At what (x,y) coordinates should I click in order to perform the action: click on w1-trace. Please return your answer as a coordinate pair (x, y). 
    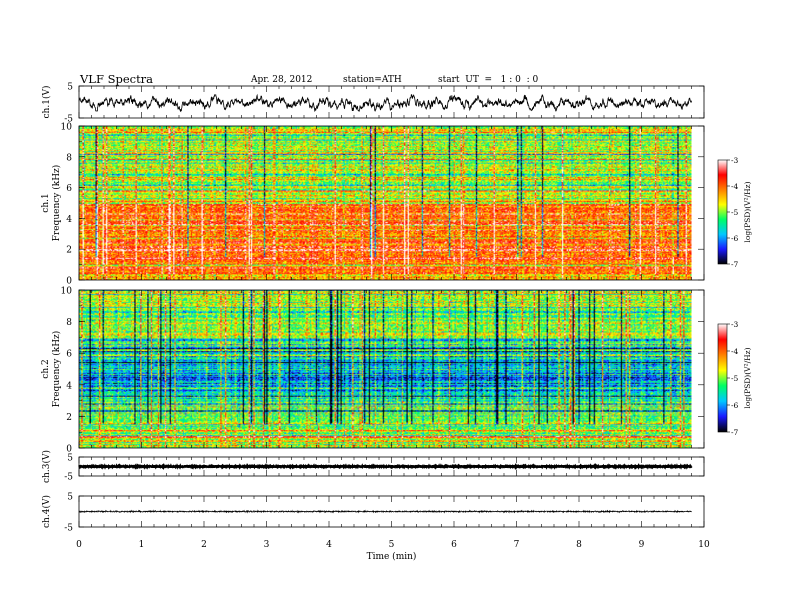
    Looking at the image, I should click on (385, 103).